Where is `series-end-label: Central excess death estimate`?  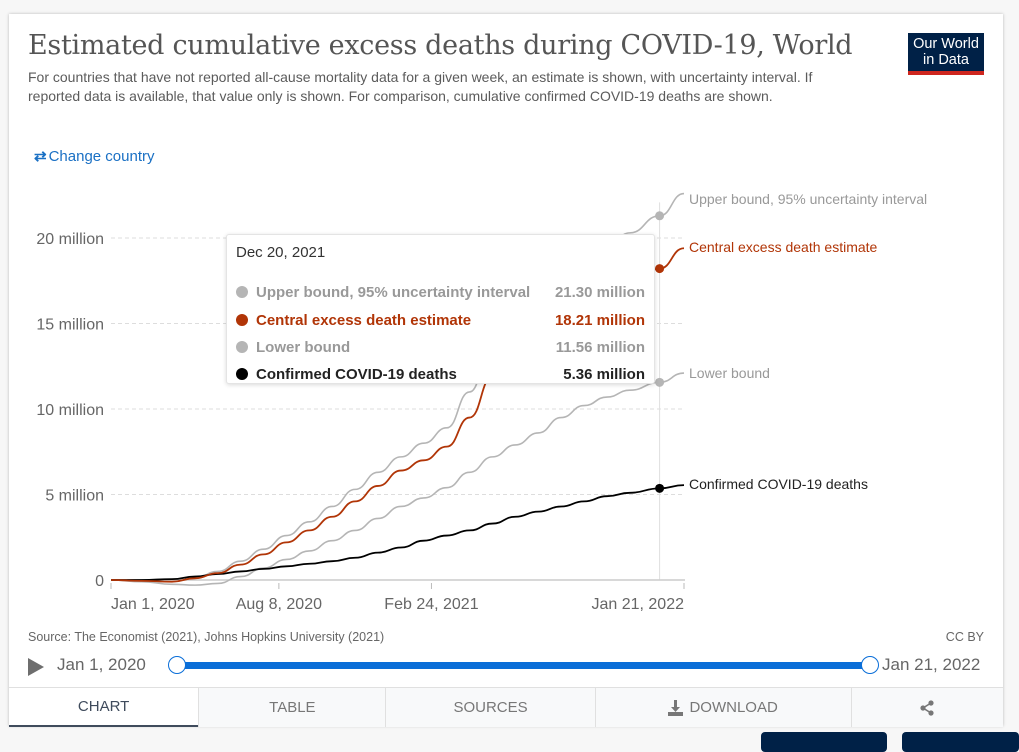
series-end-label: Central excess death estimate is located at coordinates (783, 247).